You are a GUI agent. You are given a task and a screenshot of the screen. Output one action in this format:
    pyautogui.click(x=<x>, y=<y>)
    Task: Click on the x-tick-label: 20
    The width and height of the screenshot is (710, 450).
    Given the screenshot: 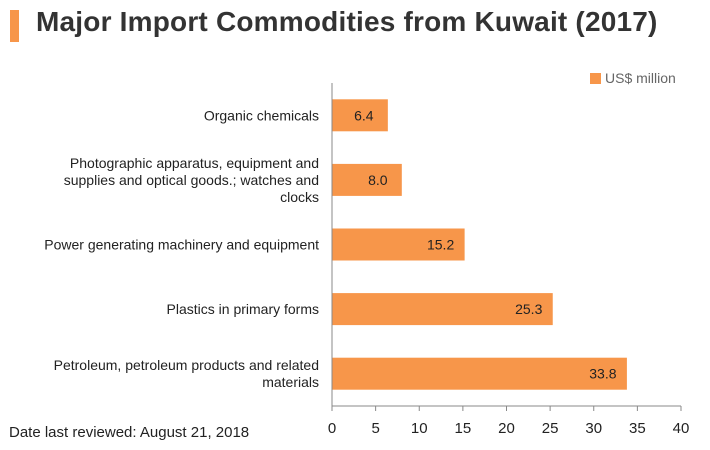 What is the action you would take?
    pyautogui.click(x=506, y=428)
    